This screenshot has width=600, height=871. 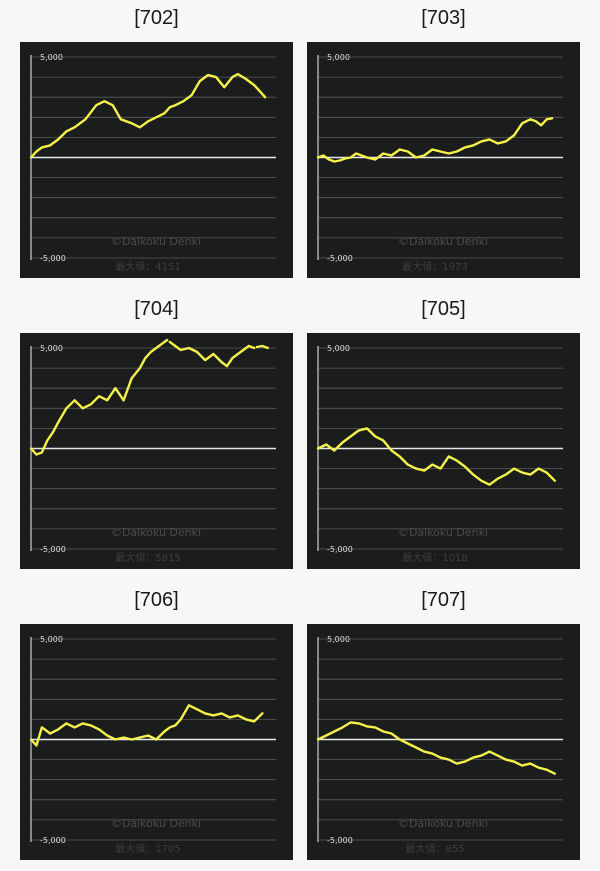 What do you see at coordinates (147, 266) in the screenshot?
I see `max-value-label: 最大値：4151` at bounding box center [147, 266].